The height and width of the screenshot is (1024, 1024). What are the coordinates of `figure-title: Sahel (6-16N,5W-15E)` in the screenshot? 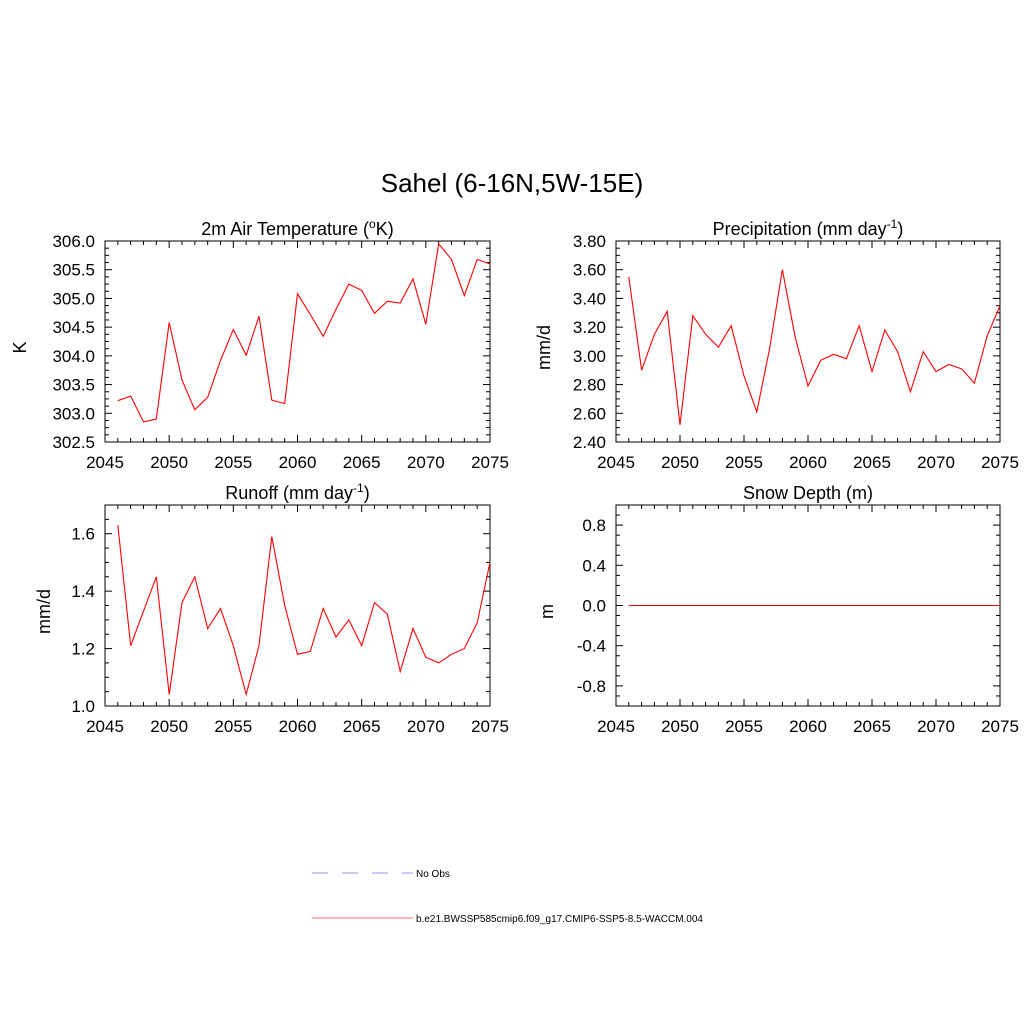 It's located at (512, 183).